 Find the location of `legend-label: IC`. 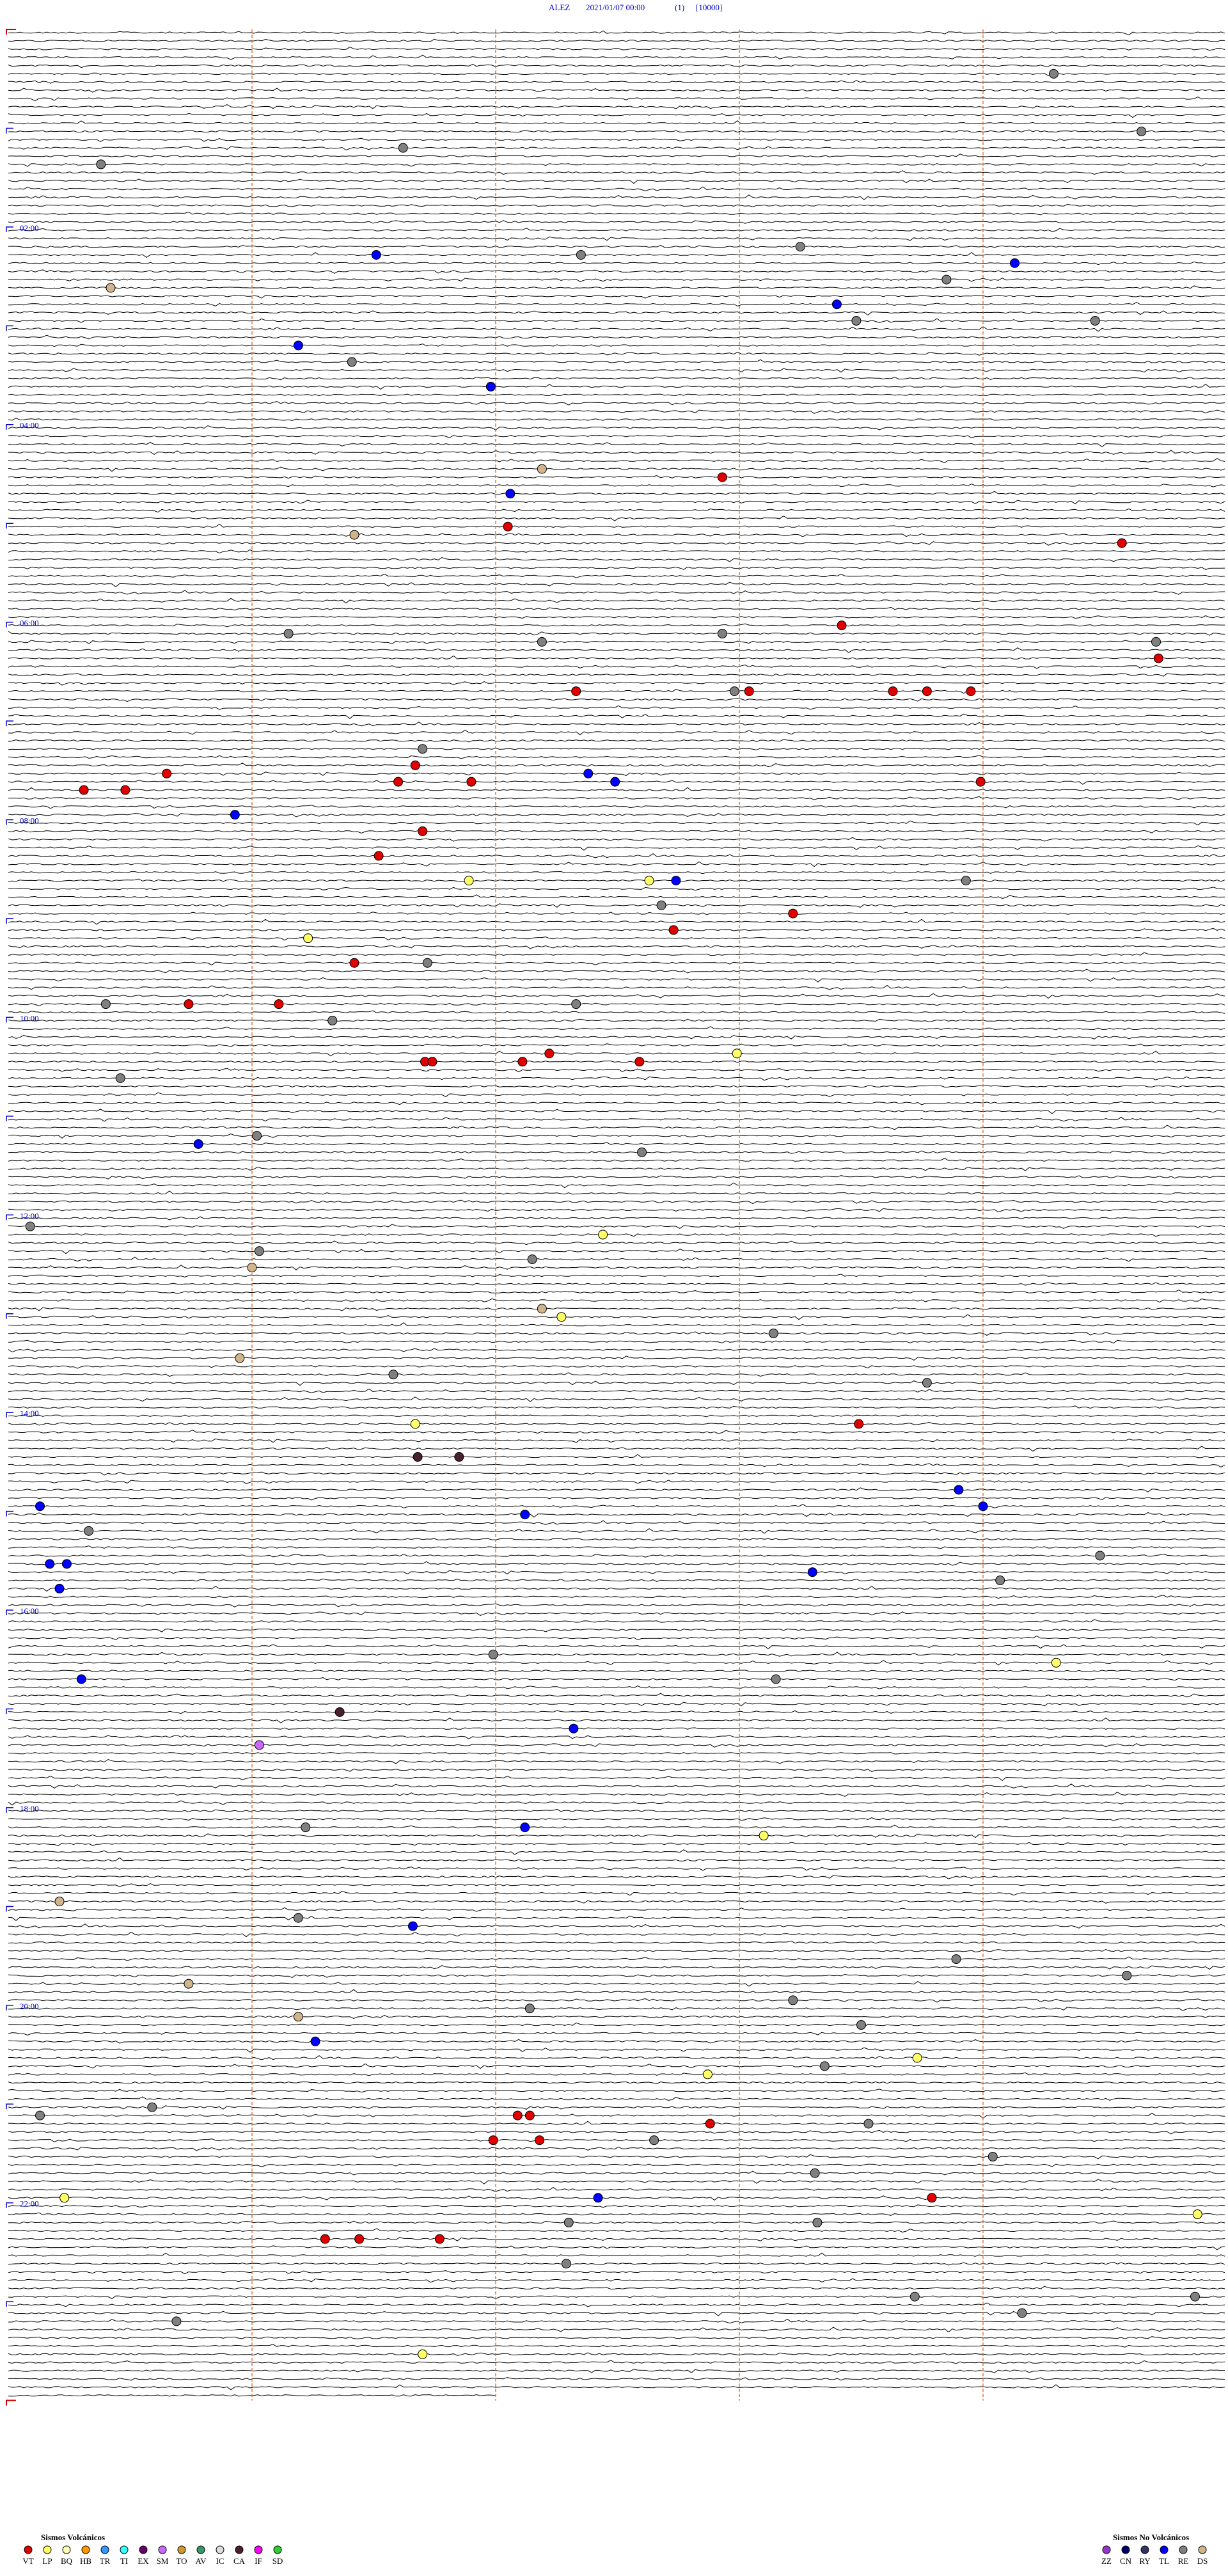

legend-label: IC is located at coordinates (220, 2561).